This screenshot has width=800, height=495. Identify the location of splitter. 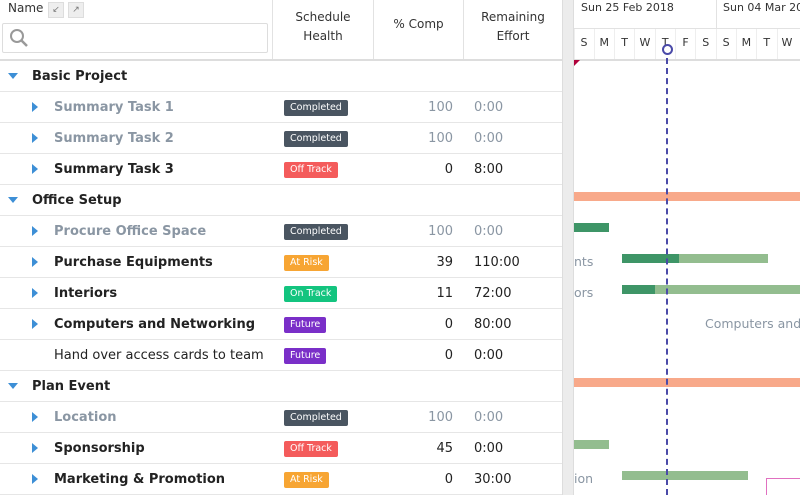
(568, 247).